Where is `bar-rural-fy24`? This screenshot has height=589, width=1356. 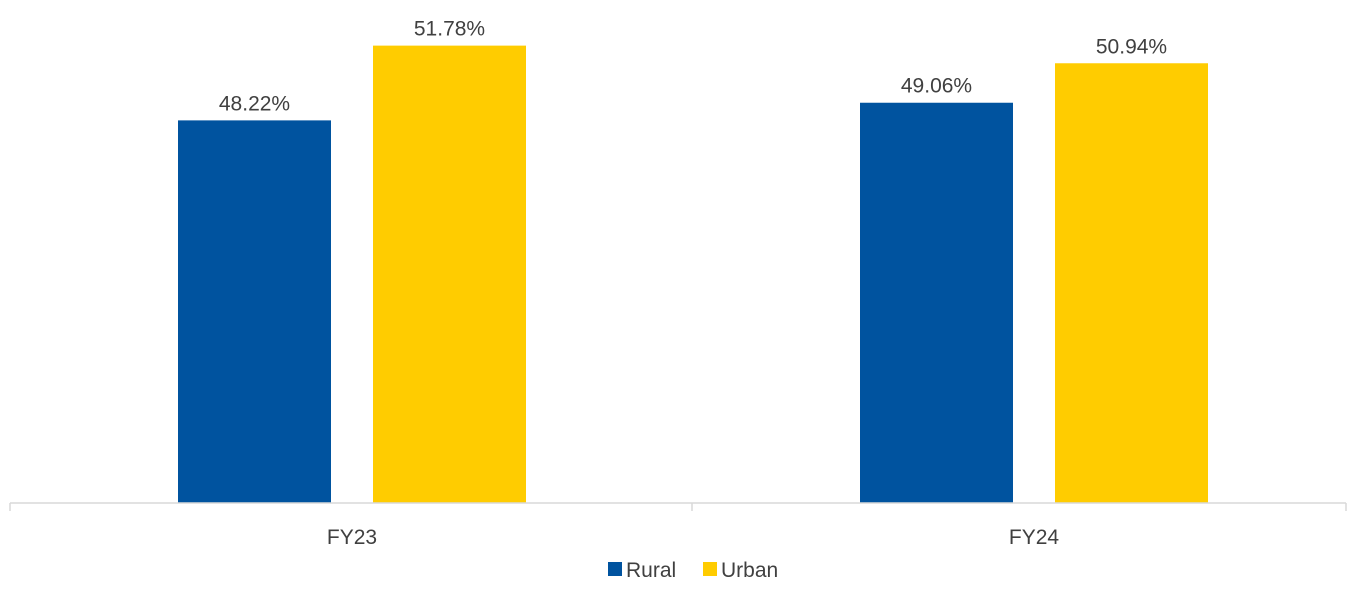 bar-rural-fy24 is located at coordinates (936, 303).